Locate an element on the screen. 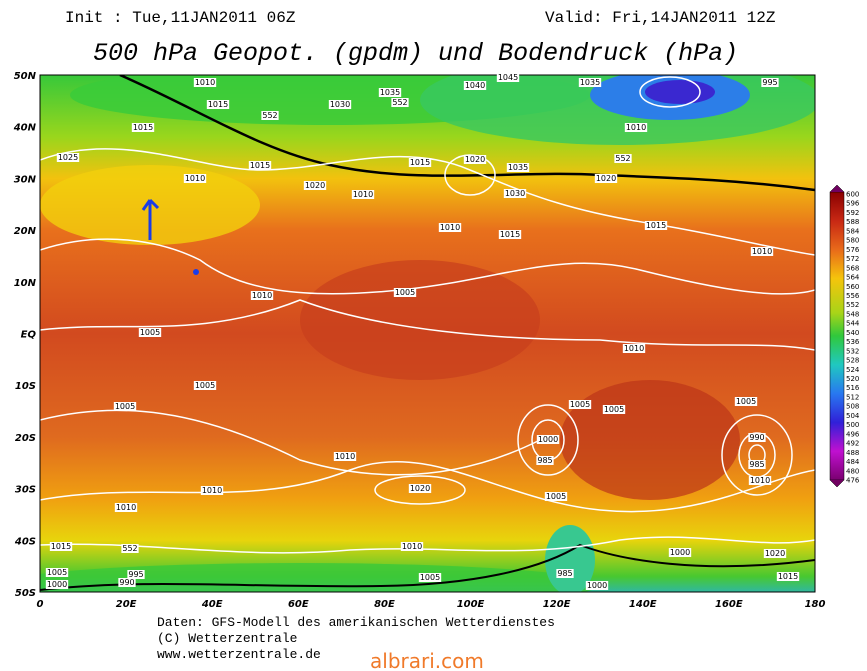  colorbar-label: 504 is located at coordinates (853, 416).